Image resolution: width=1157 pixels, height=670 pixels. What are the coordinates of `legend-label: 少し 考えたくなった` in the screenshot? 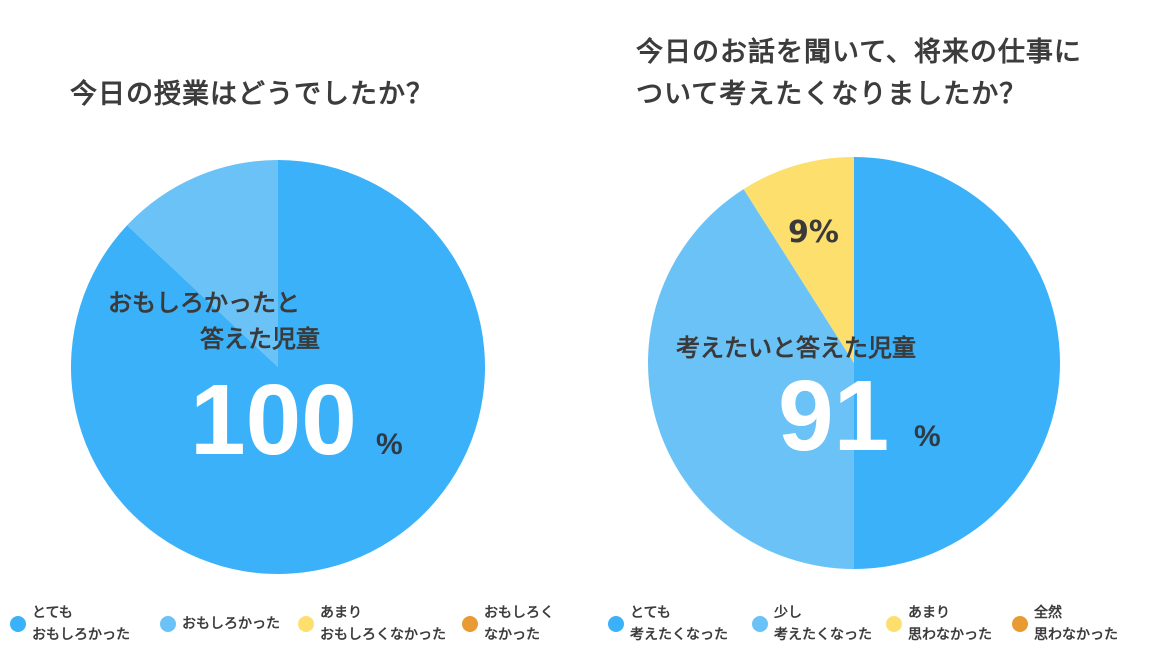 It's located at (823, 624).